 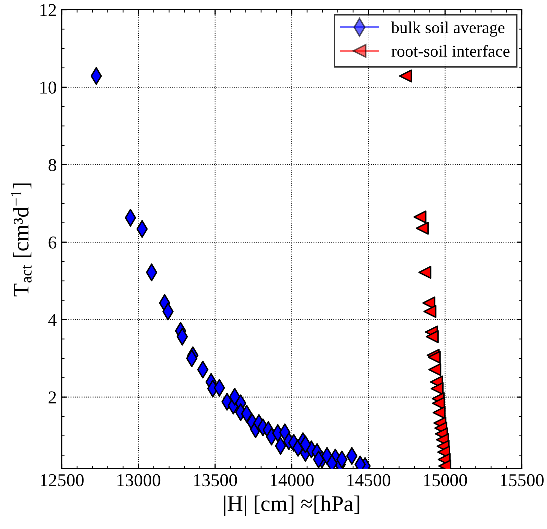 What do you see at coordinates (62, 480) in the screenshot?
I see `x-tick-label: 12500` at bounding box center [62, 480].